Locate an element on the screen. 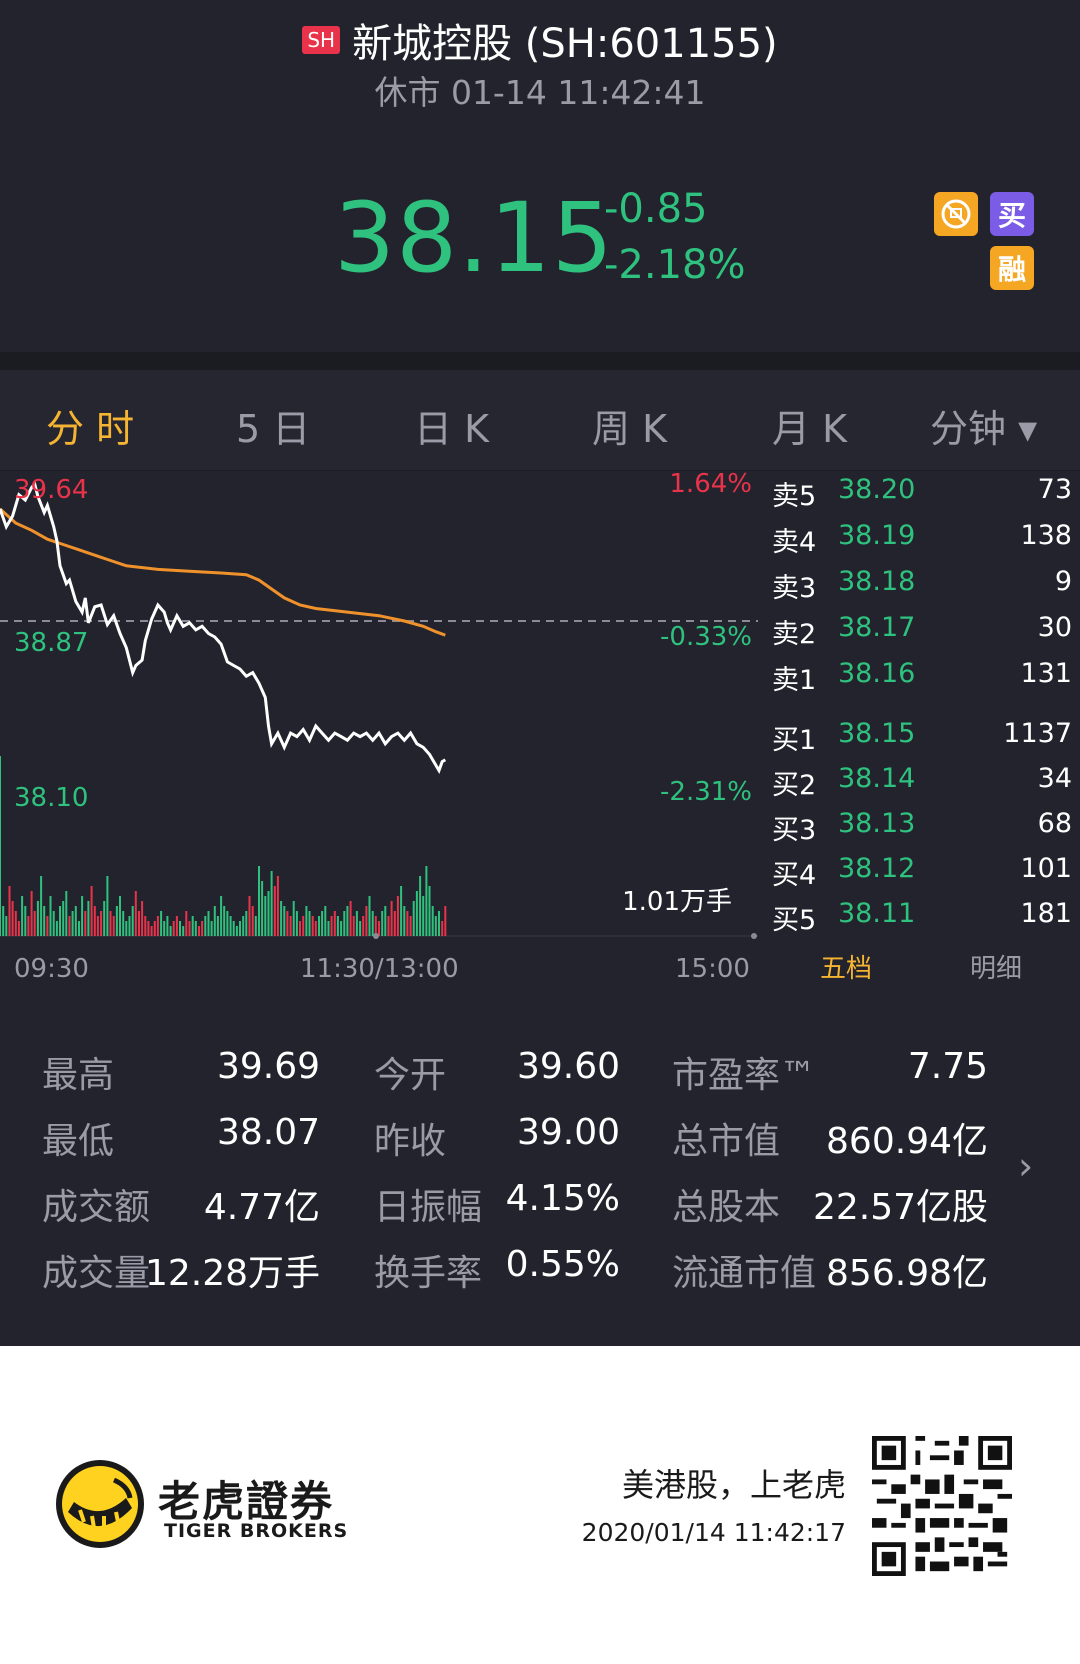 The image size is (1080, 1664). tab-month-k: 月 K is located at coordinates (809, 429).